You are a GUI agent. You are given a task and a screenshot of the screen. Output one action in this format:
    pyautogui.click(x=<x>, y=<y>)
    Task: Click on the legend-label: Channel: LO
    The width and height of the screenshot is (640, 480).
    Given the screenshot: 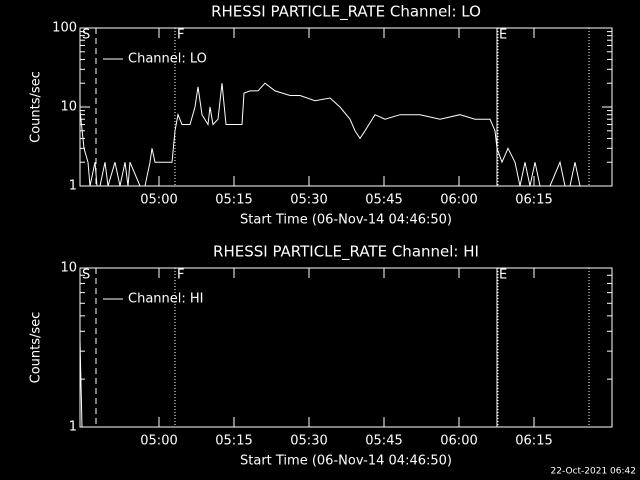 What is the action you would take?
    pyautogui.click(x=167, y=59)
    